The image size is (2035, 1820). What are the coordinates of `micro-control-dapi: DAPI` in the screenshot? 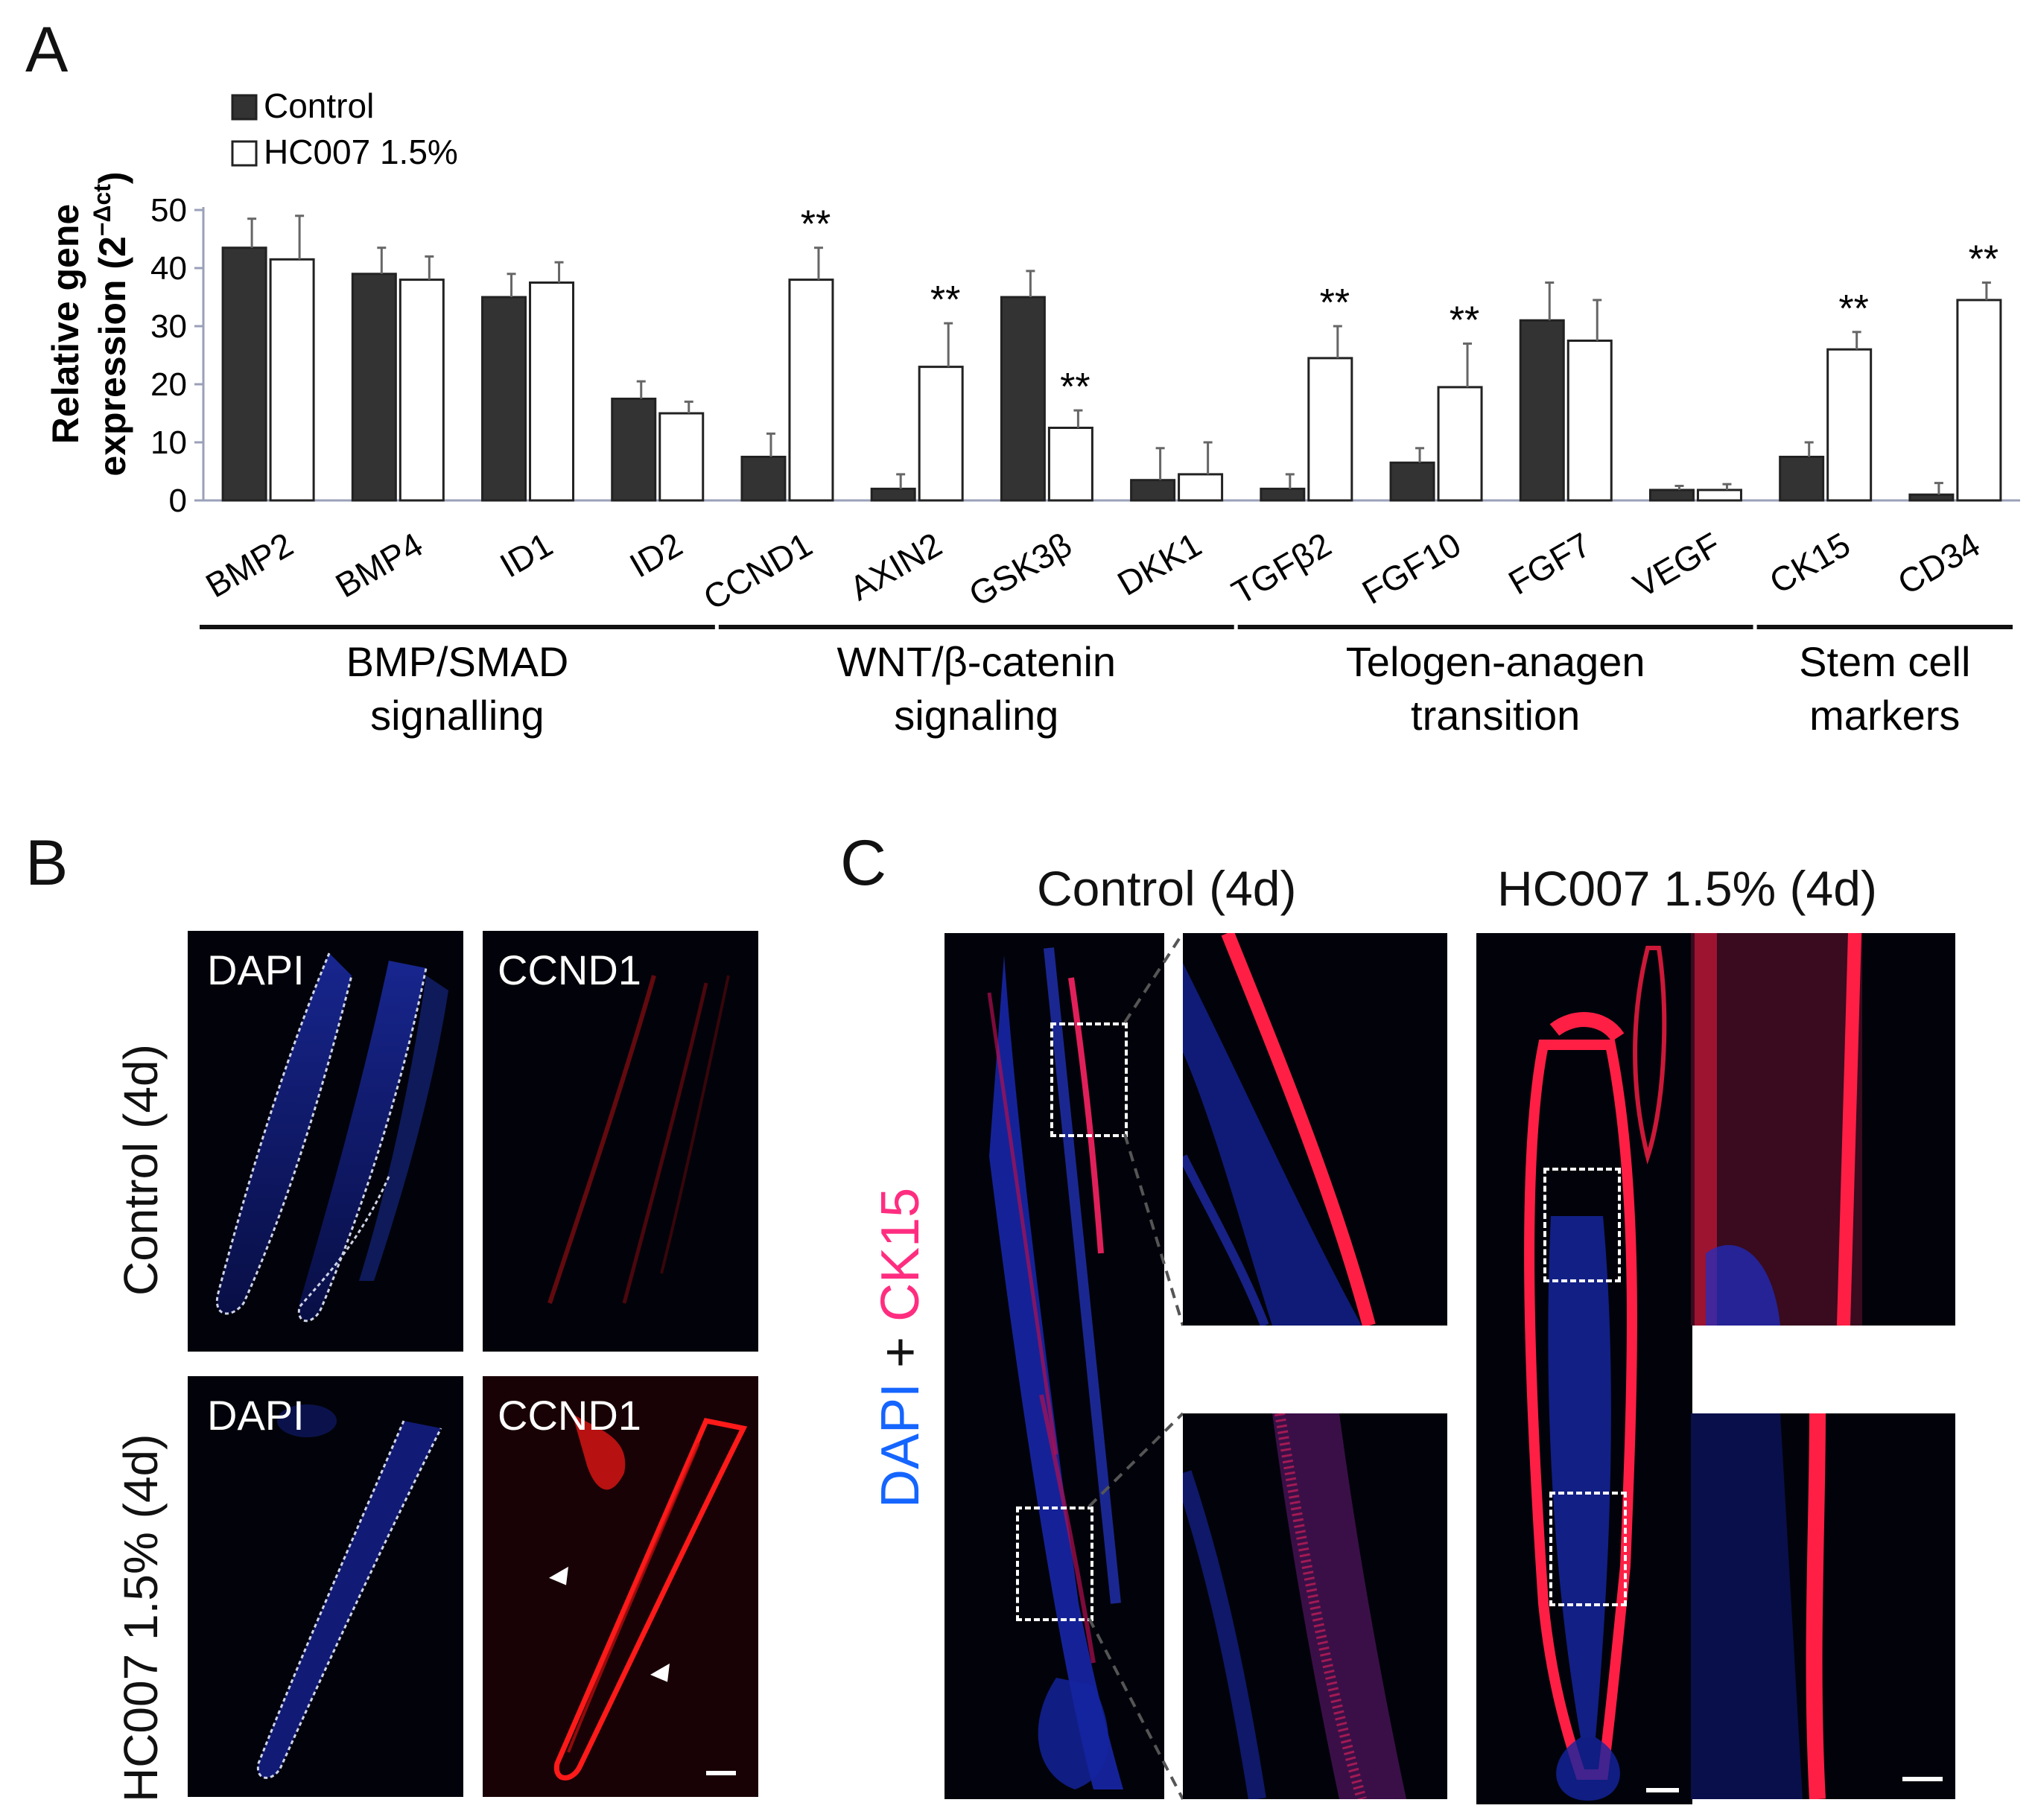 It's located at (325, 1141).